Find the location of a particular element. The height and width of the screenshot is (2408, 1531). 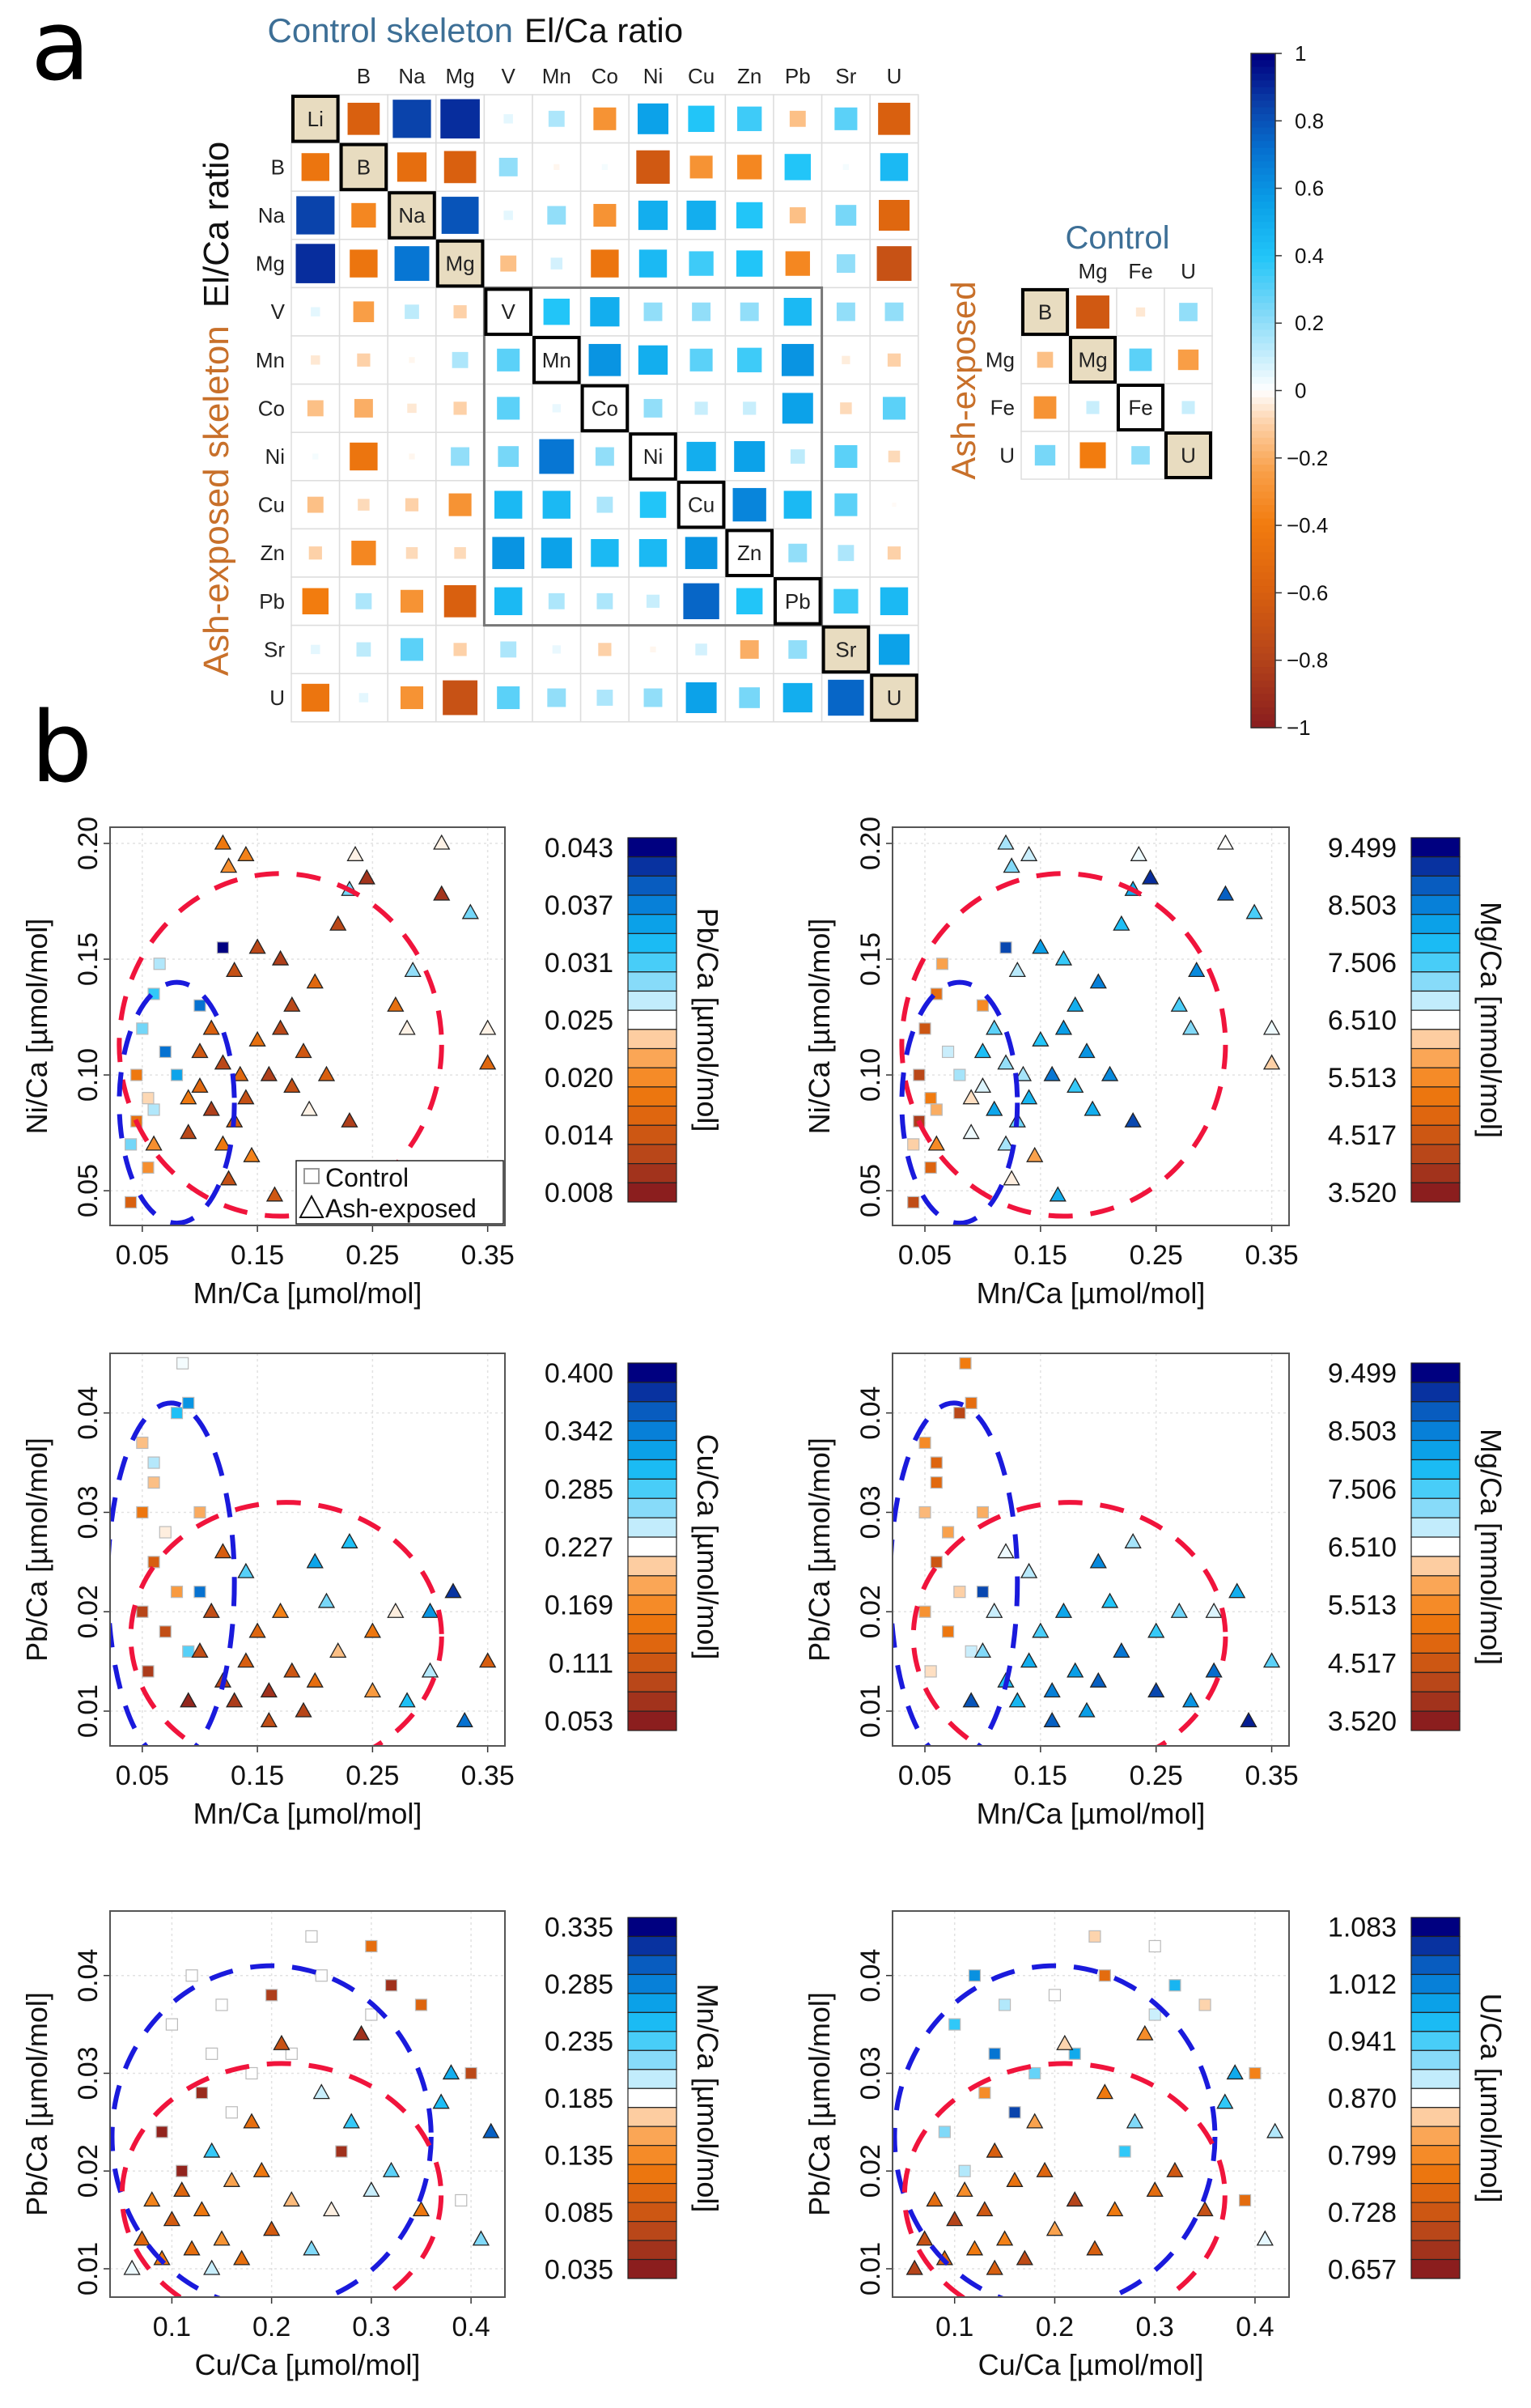

colorbar-tick-label: 0.342 is located at coordinates (579, 1431).